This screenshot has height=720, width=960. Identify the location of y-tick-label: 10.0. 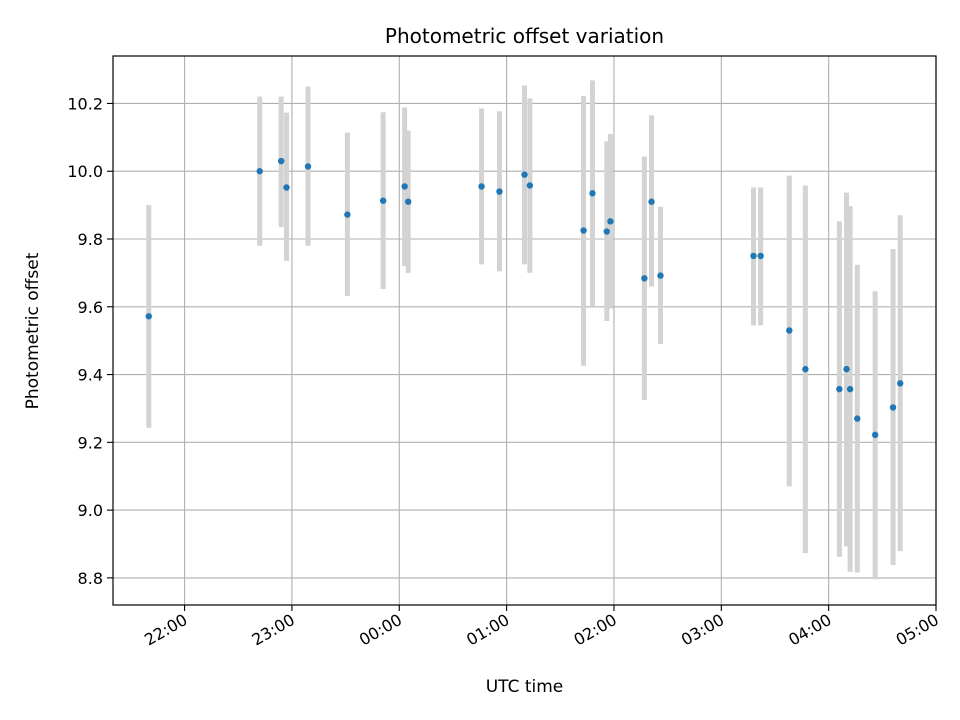
(85, 171).